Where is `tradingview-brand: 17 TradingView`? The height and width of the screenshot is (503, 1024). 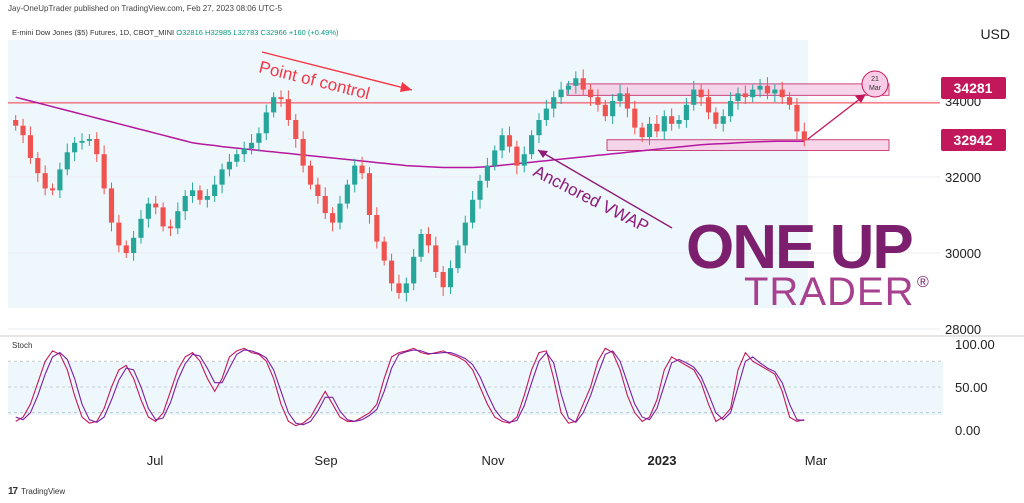 tradingview-brand: 17 TradingView is located at coordinates (36, 491).